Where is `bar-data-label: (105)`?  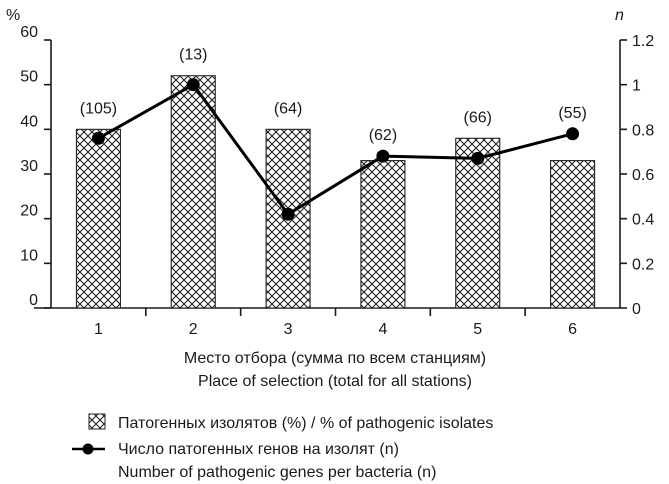
bar-data-label: (105) is located at coordinates (98, 108).